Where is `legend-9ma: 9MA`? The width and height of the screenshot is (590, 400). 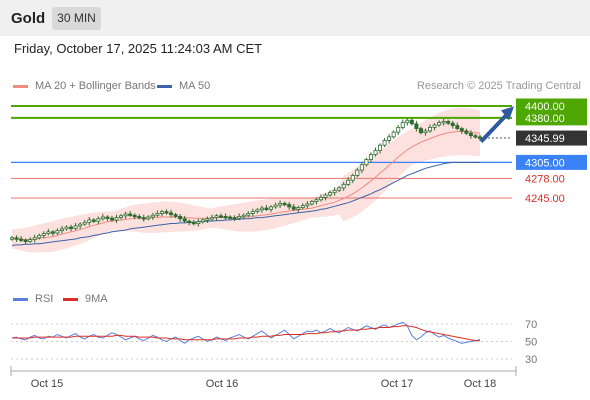 legend-9ma: 9MA is located at coordinates (85, 299).